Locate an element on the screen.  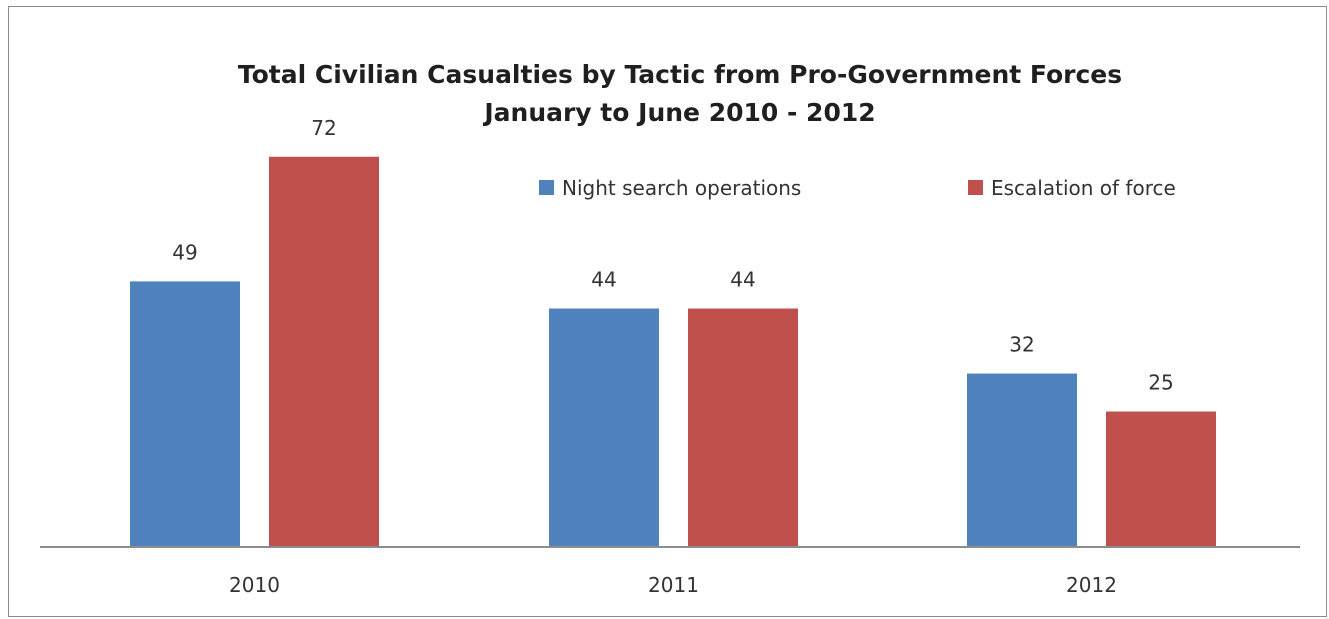
chart-subtitle: January to June 2010 - 2012 is located at coordinates (678, 112).